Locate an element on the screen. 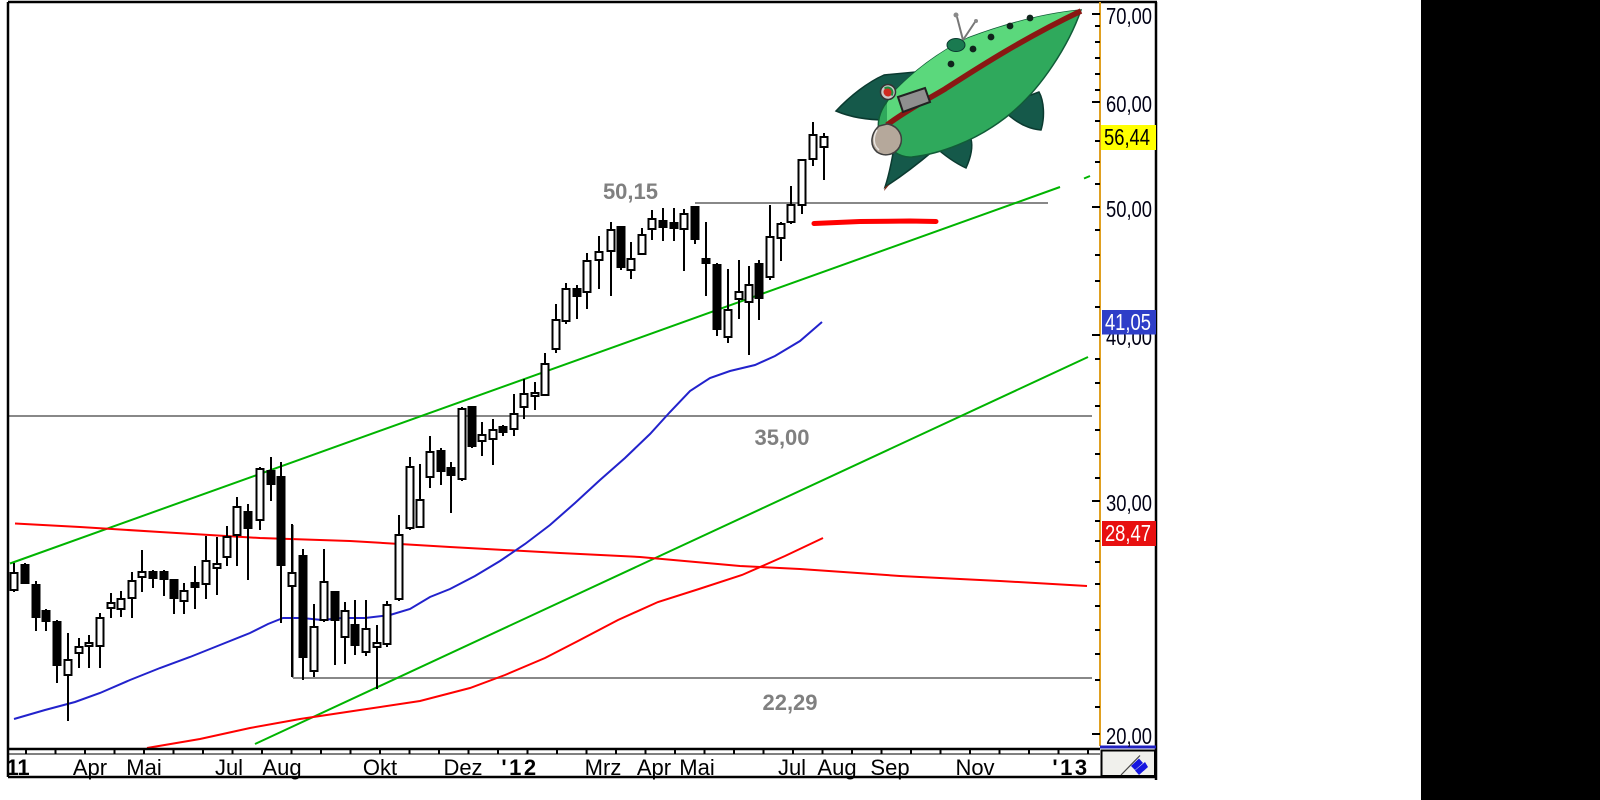 This screenshot has height=800, width=1600. svg-text: 22,29 is located at coordinates (789, 702).